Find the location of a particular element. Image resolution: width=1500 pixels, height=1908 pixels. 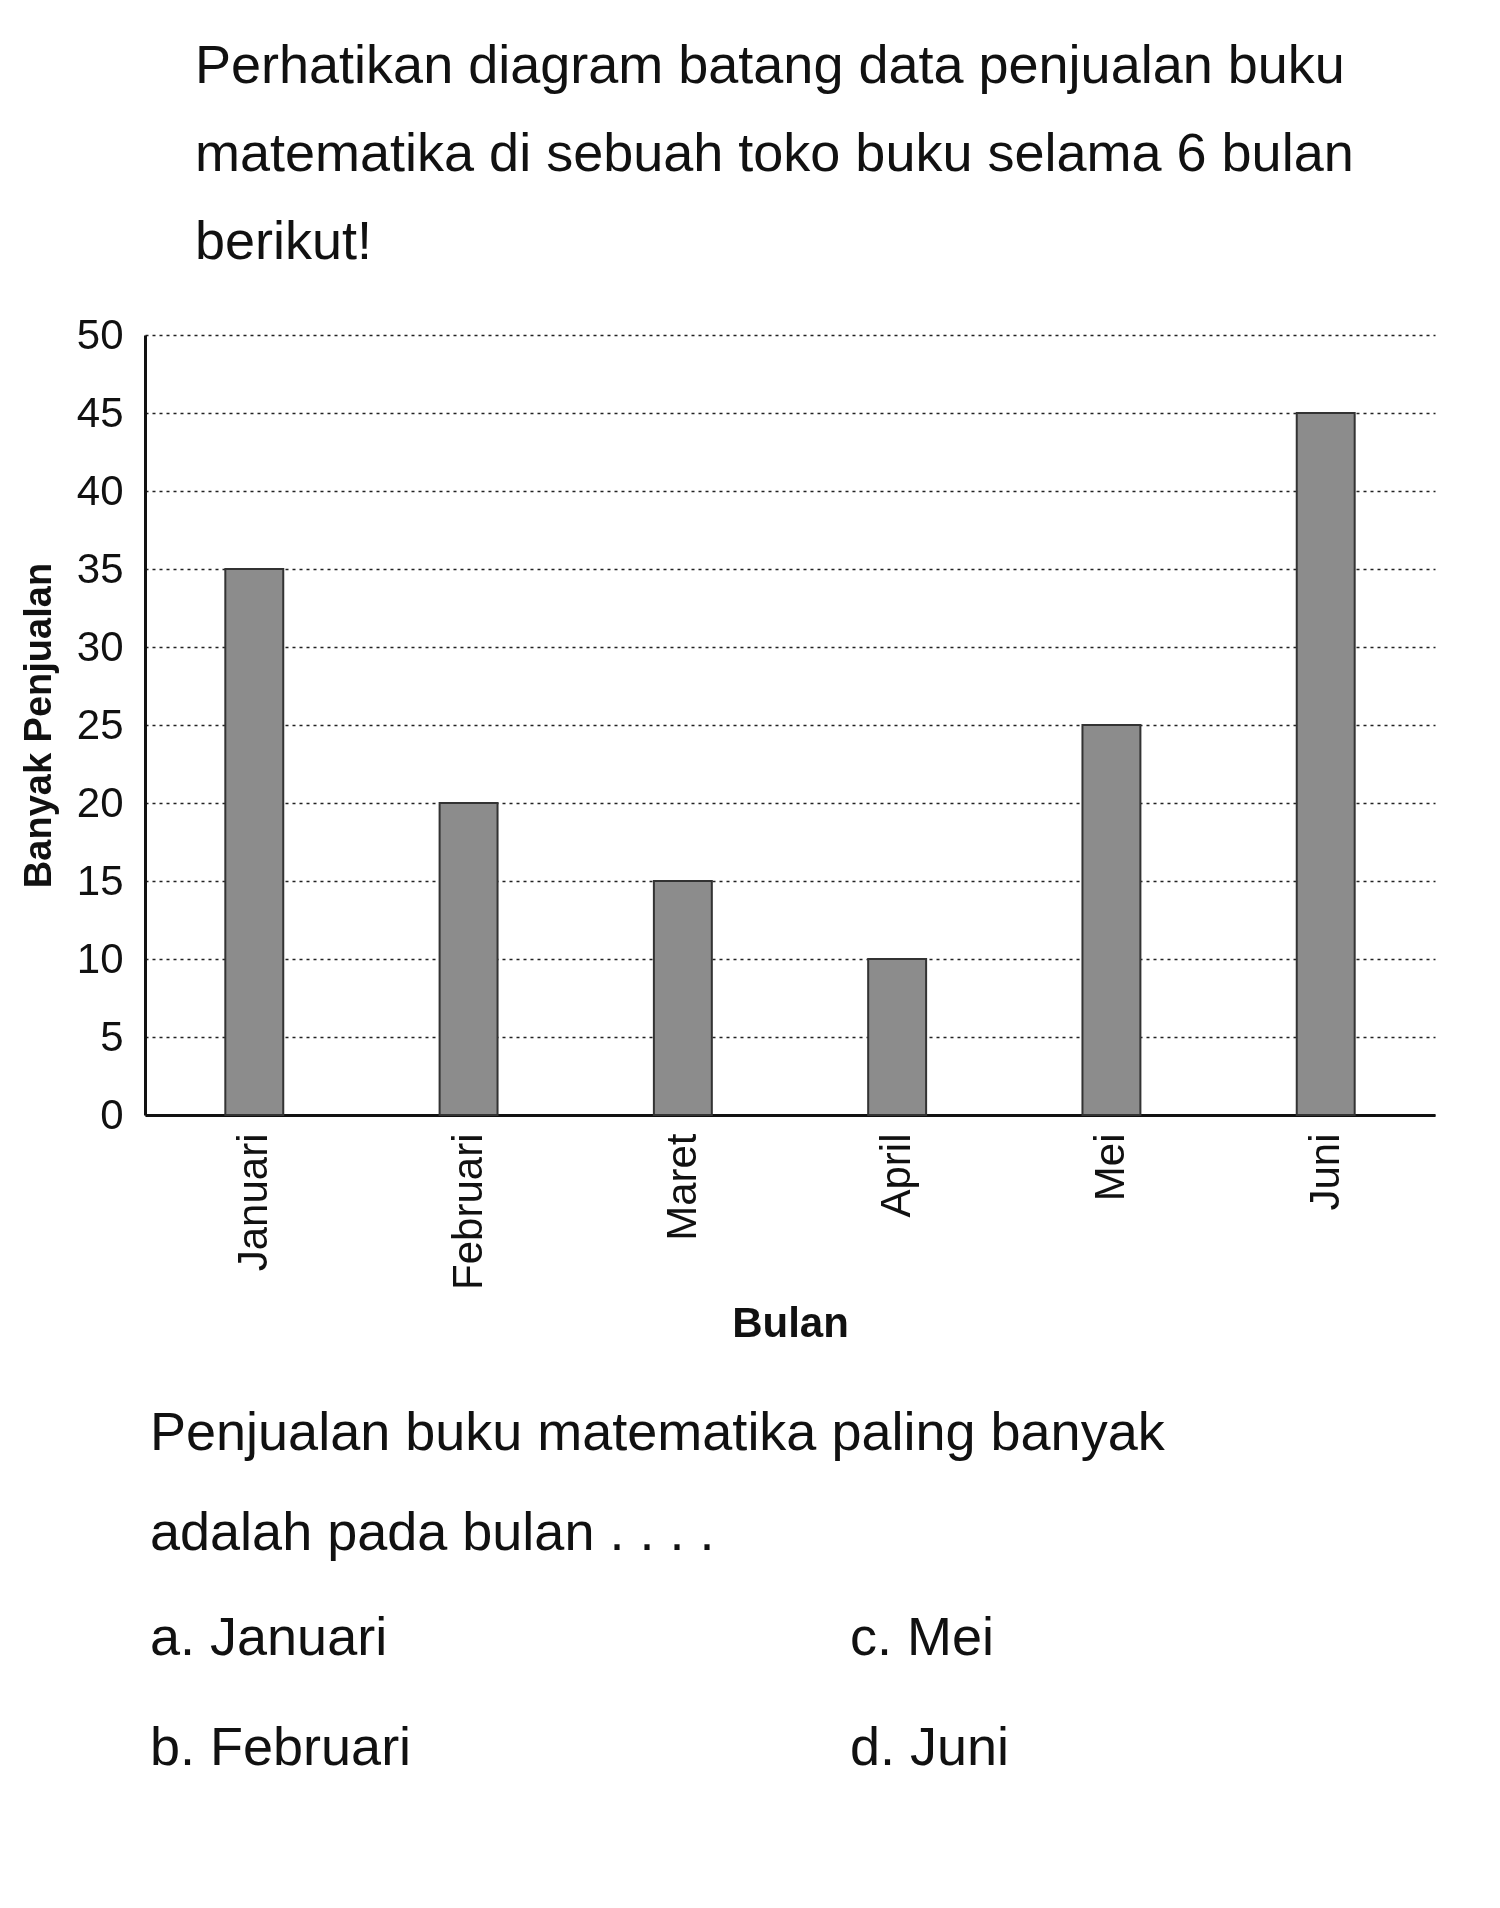

text: d. Juni is located at coordinates (930, 1746).